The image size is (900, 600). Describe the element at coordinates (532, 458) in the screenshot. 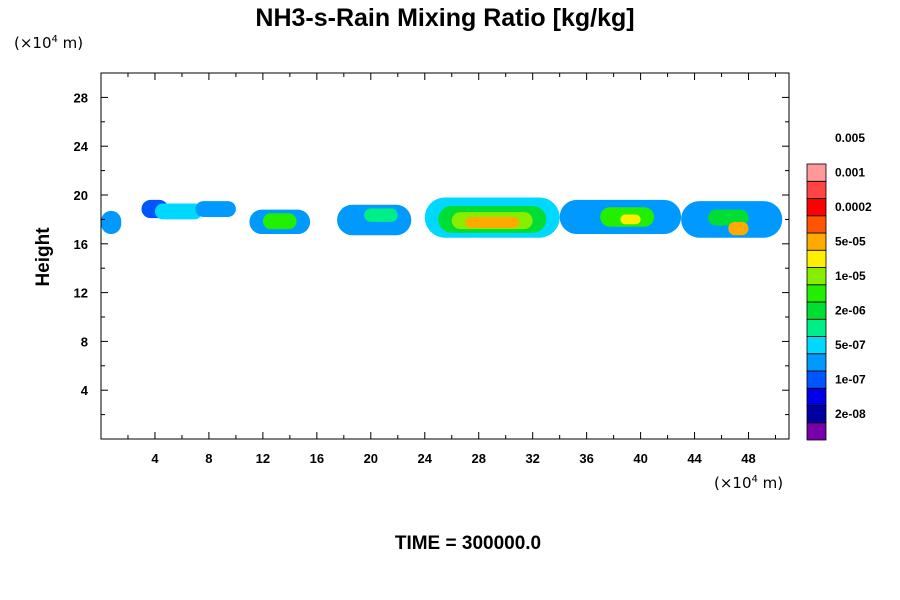

I see `x-tick-label: 32` at that location.